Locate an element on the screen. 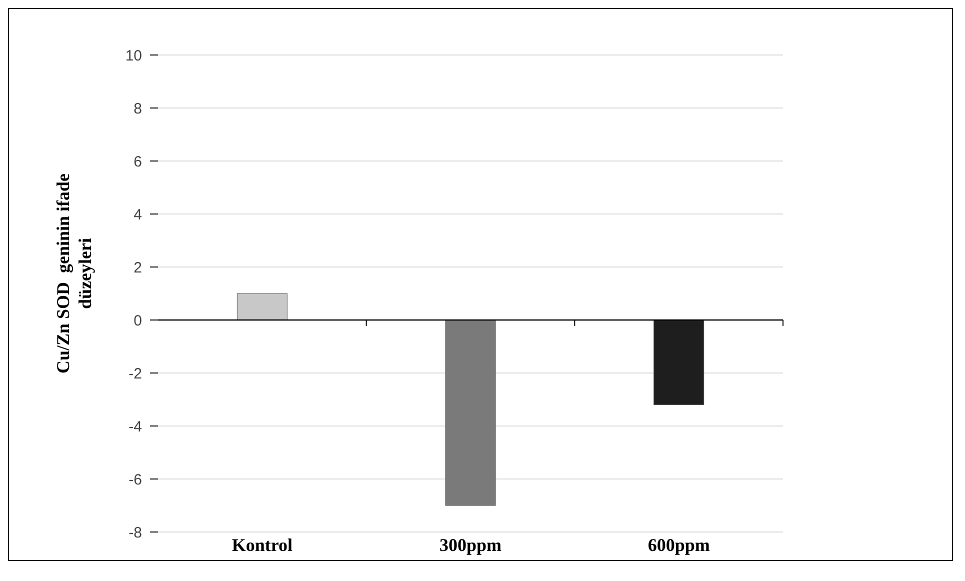 The height and width of the screenshot is (581, 965). y-axis-title: Cu/Zn SOD geninin ifade düzeyleri is located at coordinates (74, 273).